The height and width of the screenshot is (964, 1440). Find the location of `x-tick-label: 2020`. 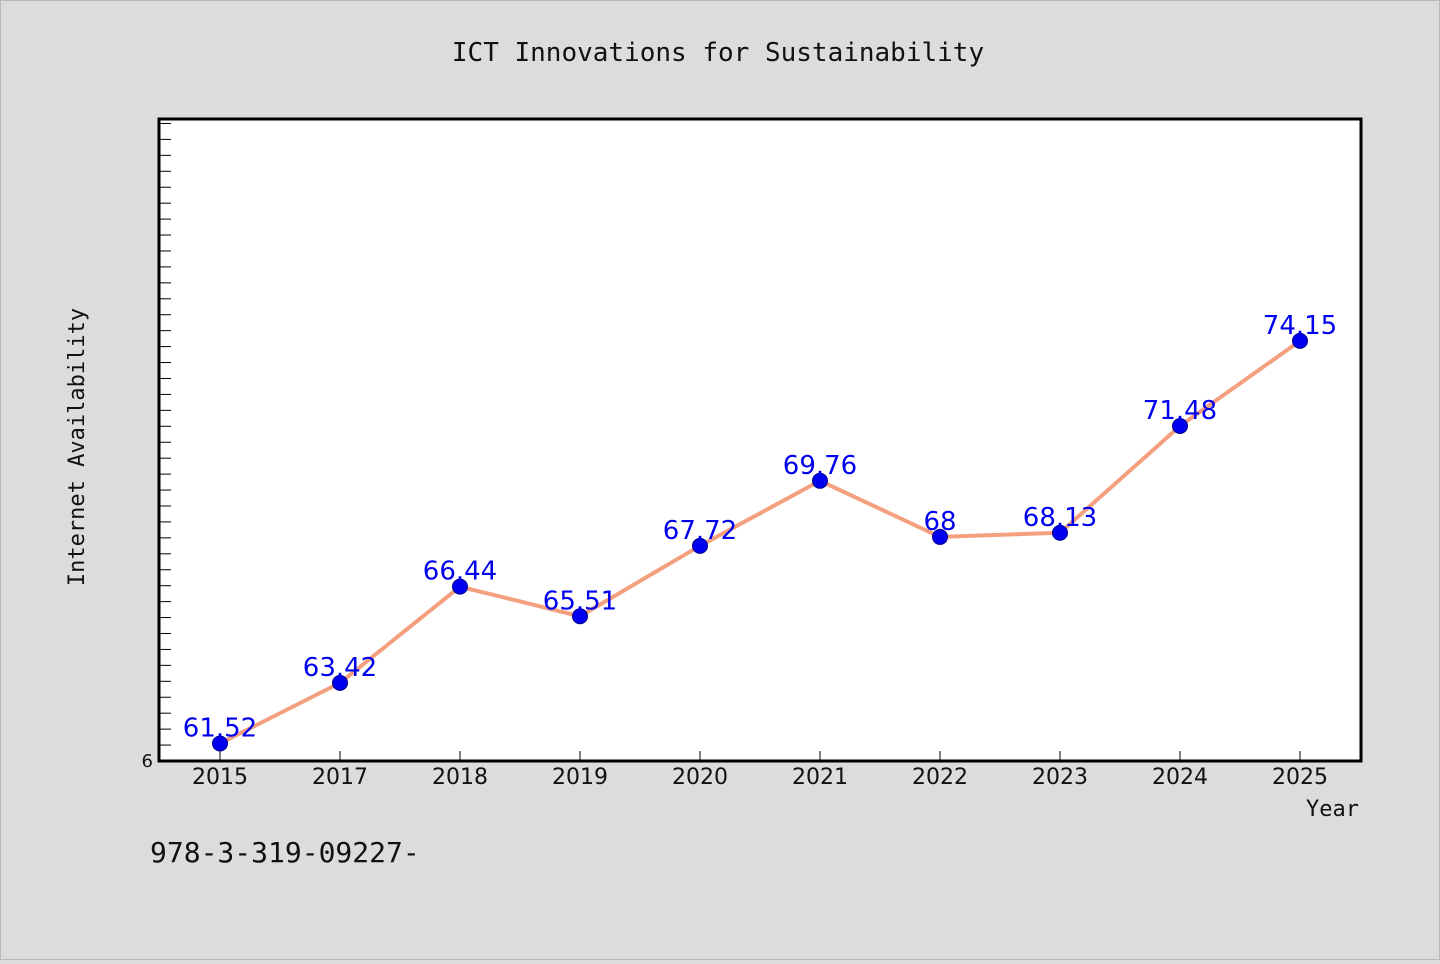

x-tick-label: 2020 is located at coordinates (700, 777).